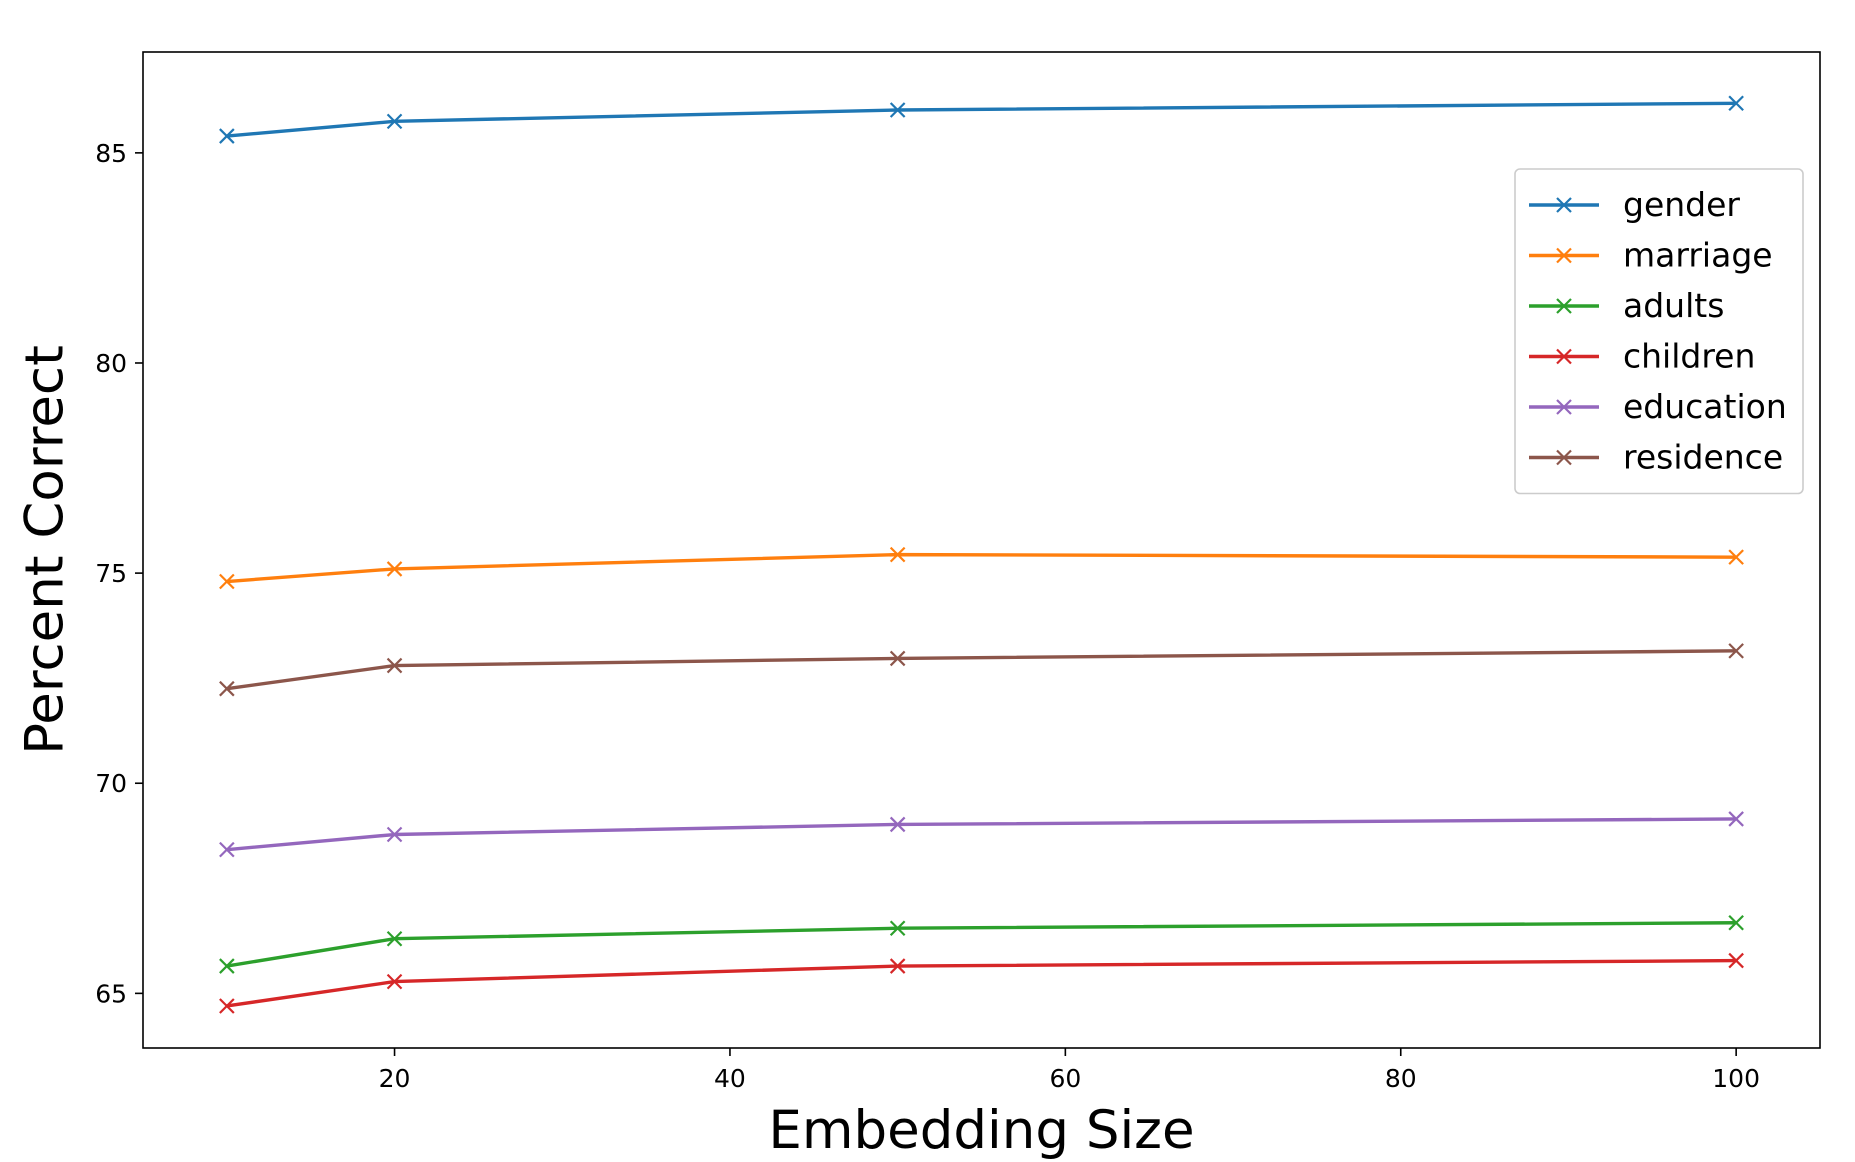 This screenshot has height=1162, width=1855. I want to click on series-line-adults, so click(981, 944).